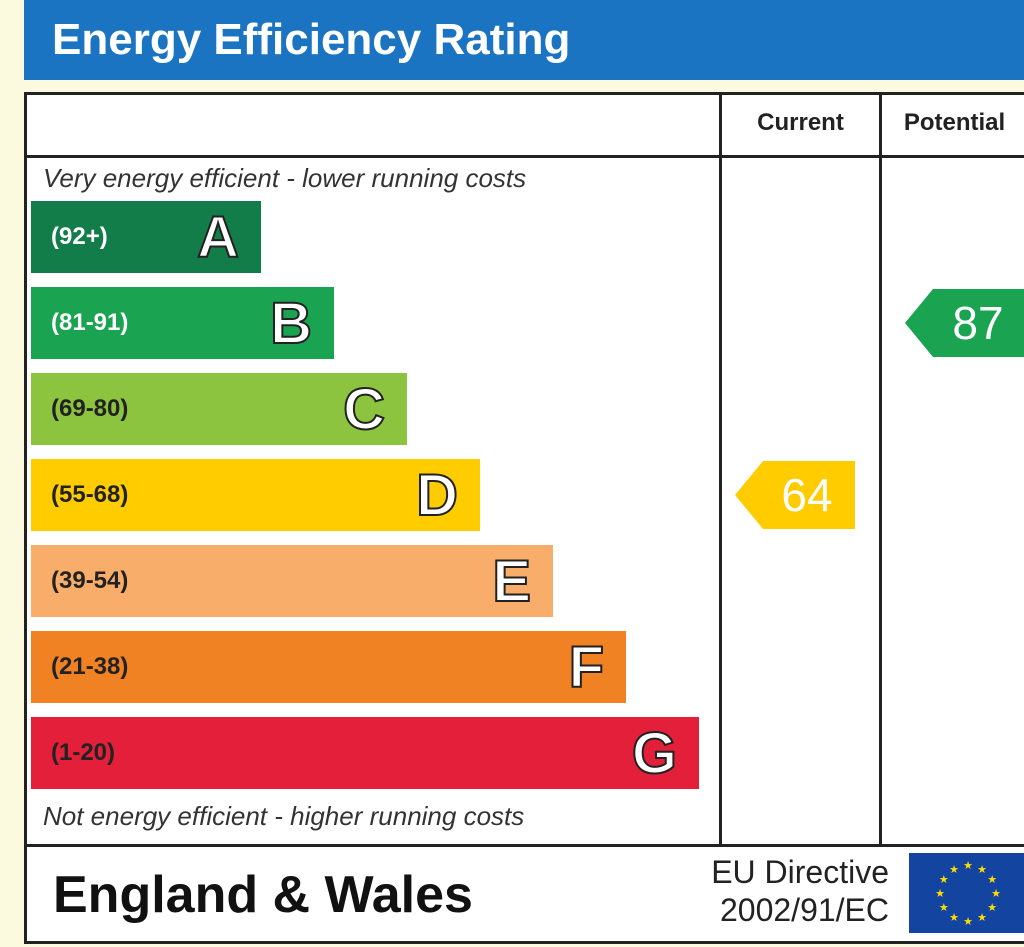 The height and width of the screenshot is (947, 1024). I want to click on band-range-label: (1-20), so click(83, 752).